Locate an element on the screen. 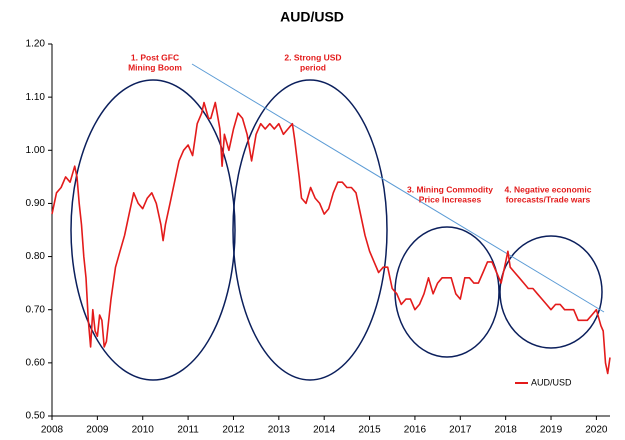 The height and width of the screenshot is (440, 625). y-tick-label: 0.60 is located at coordinates (36, 362).